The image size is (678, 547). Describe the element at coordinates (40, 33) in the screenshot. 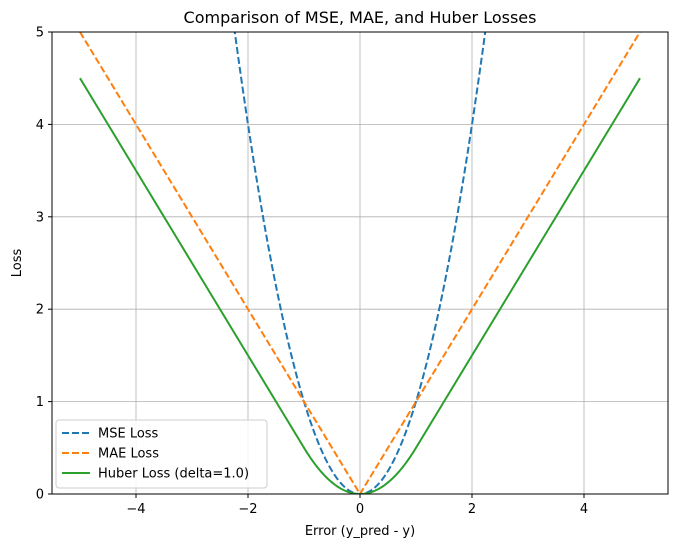

I see `y-tick-label: 5` at that location.